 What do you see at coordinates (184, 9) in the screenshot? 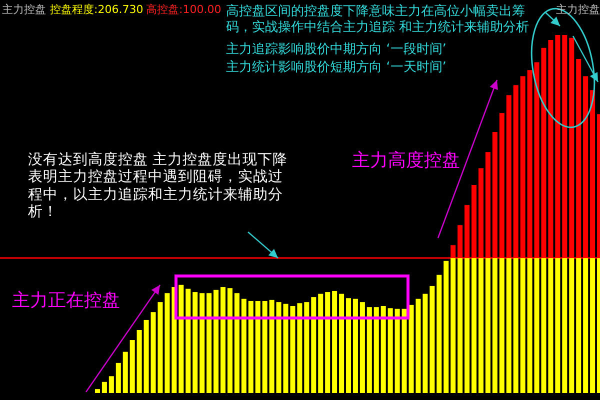
I see `text: 高控盘:100.00` at bounding box center [184, 9].